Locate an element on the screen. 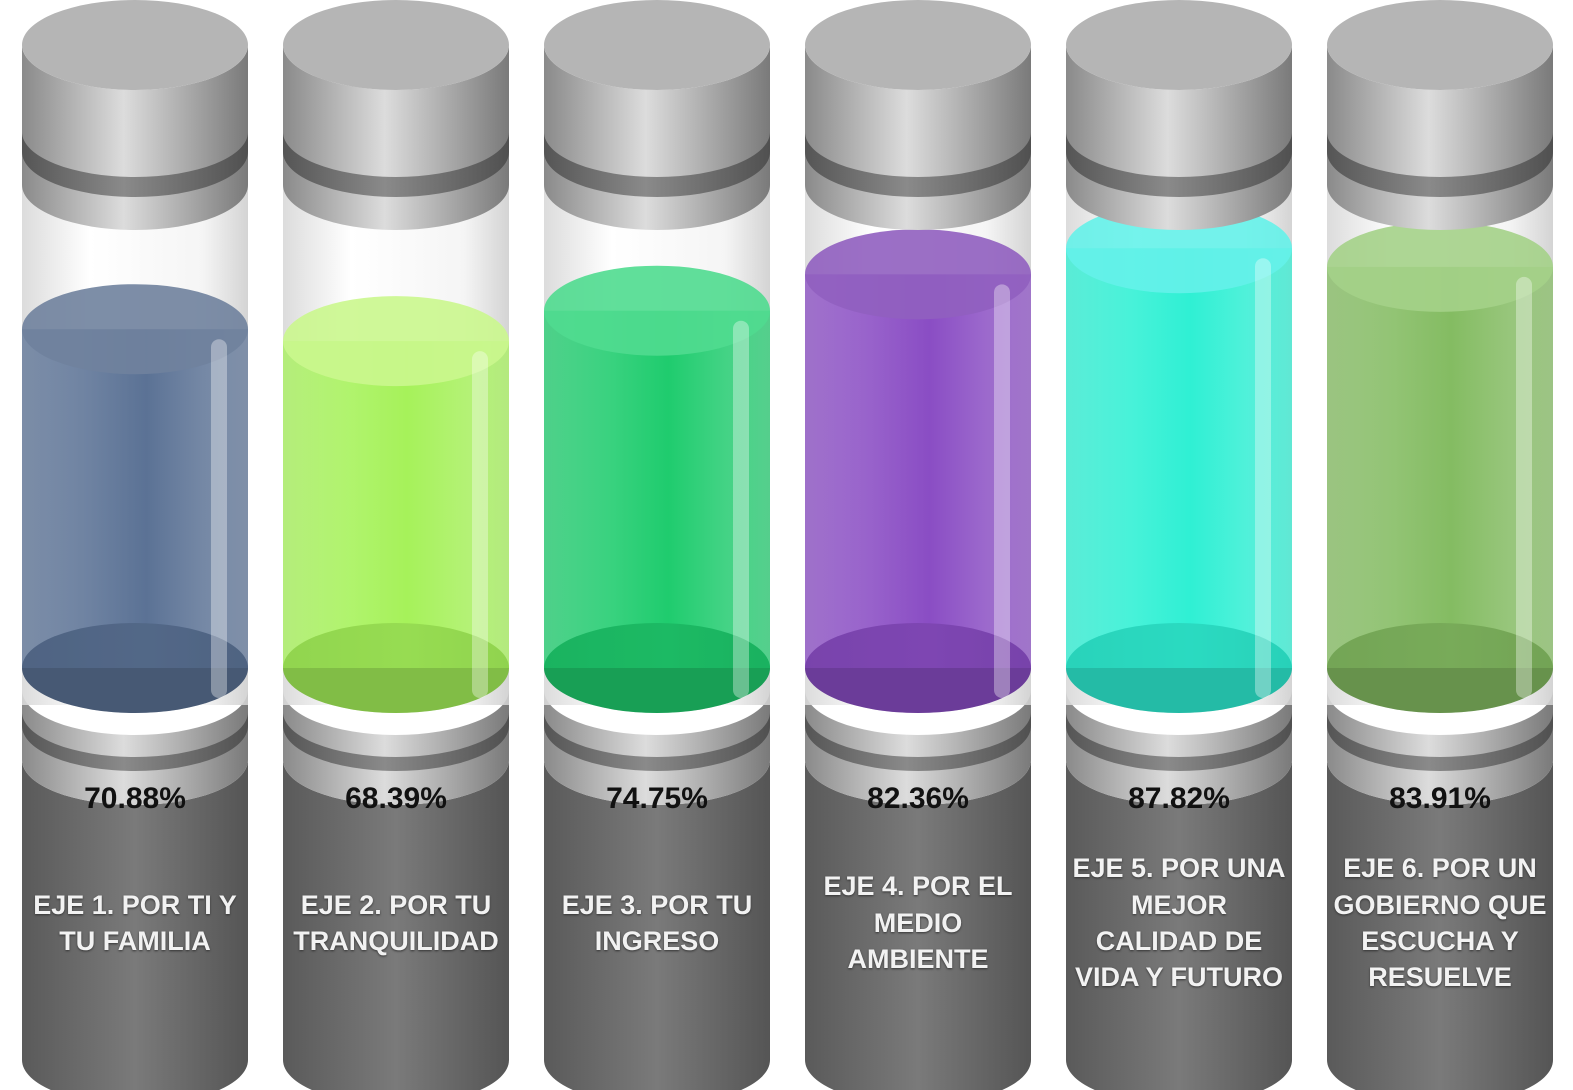 Image resolution: width=1573 pixels, height=1090 pixels. category-label: EJE 1. POR TI Y TU FAMILIA is located at coordinates (135, 922).